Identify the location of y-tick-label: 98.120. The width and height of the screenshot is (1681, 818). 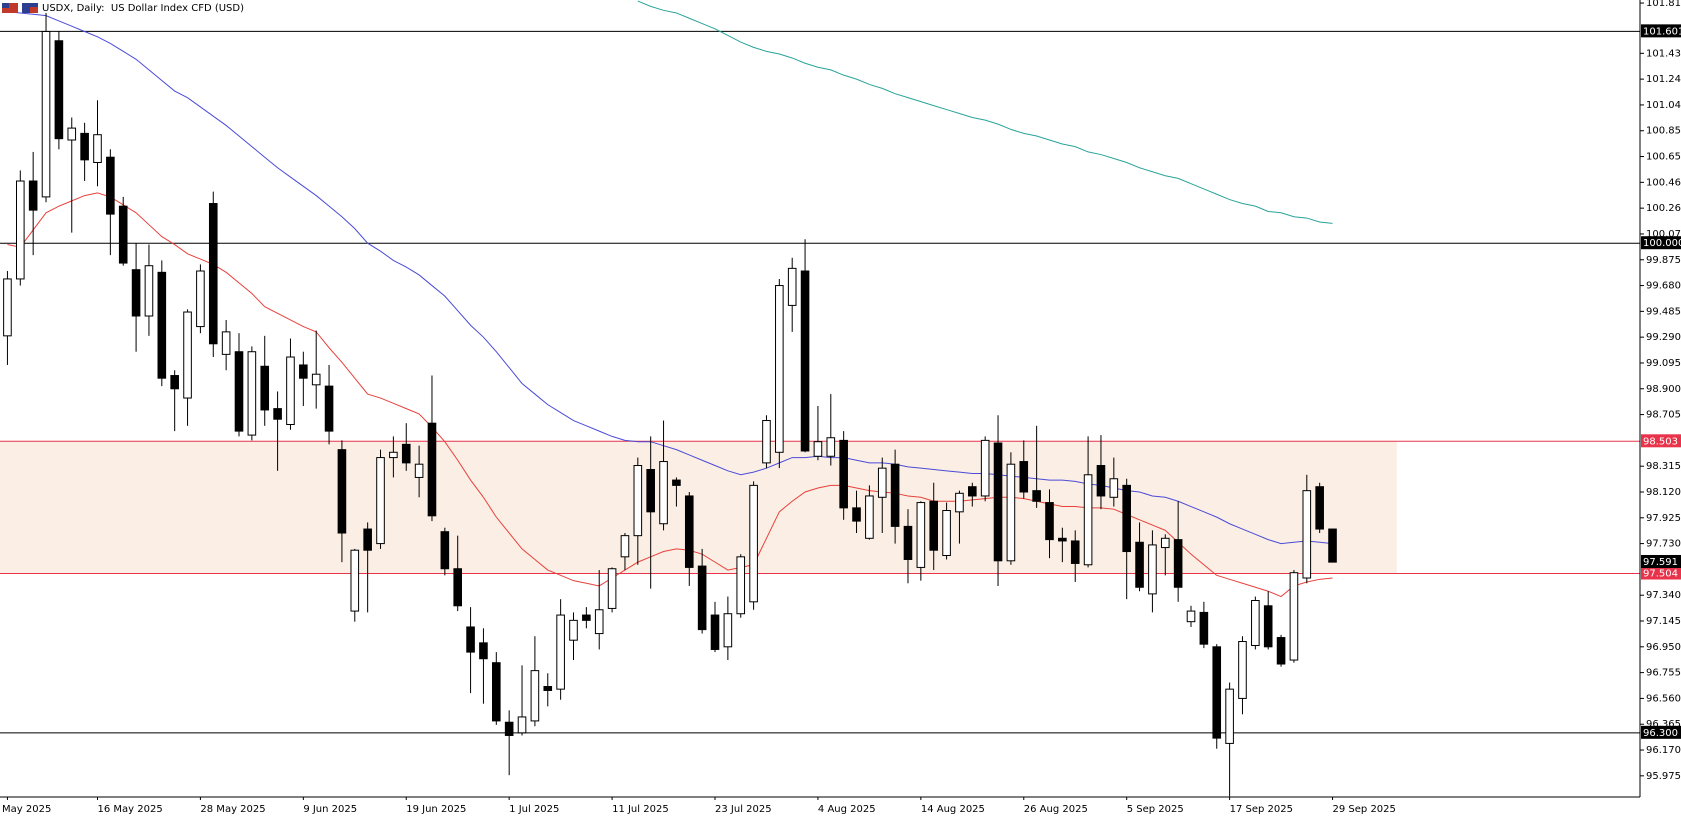
(1663, 492).